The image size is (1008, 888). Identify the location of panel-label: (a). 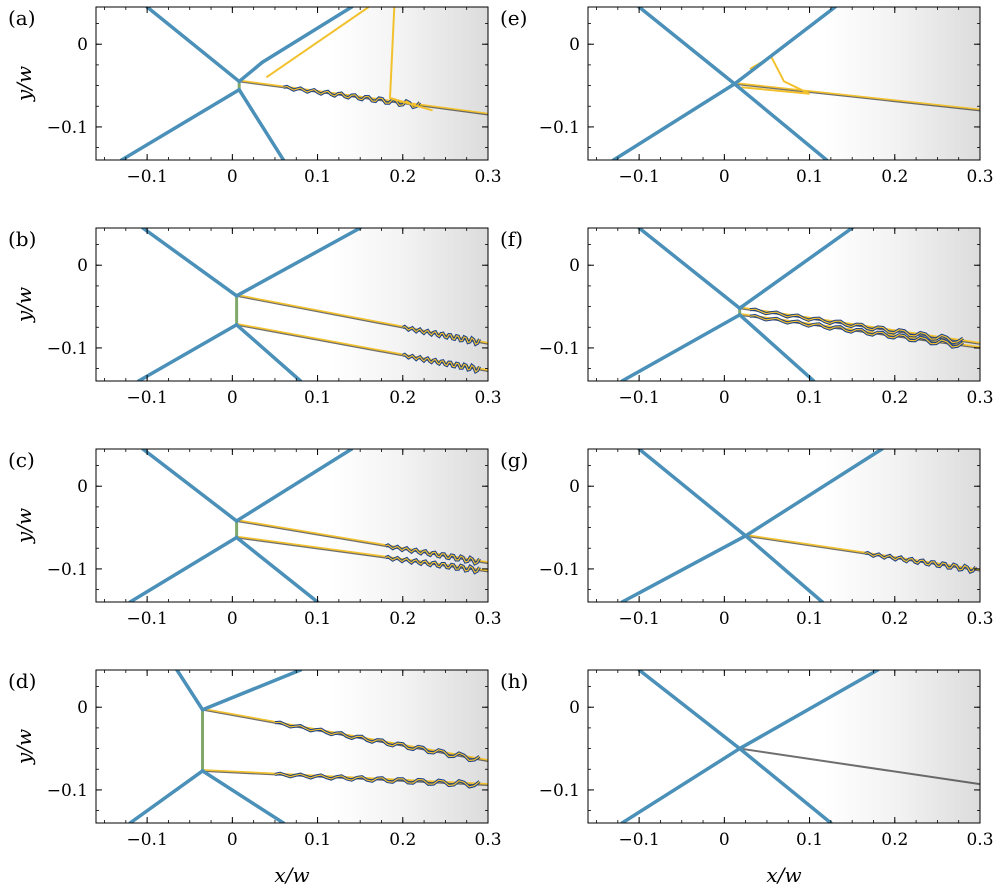
(22, 18).